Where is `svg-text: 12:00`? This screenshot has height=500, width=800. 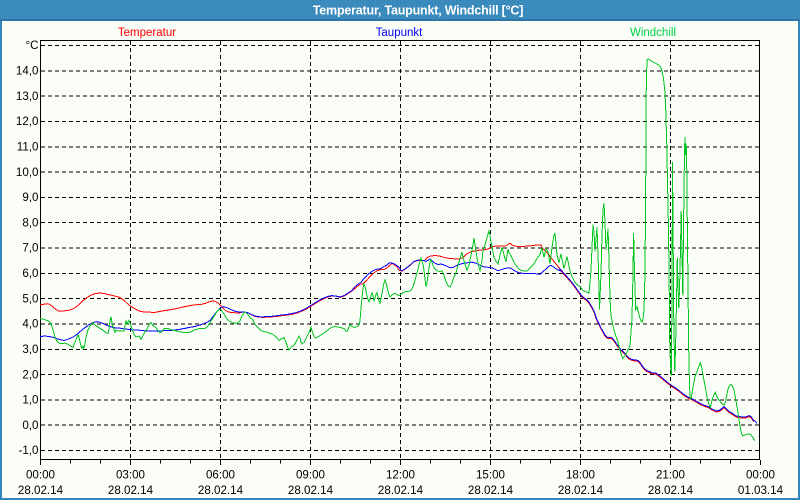
svg-text: 12:00 is located at coordinates (400, 475).